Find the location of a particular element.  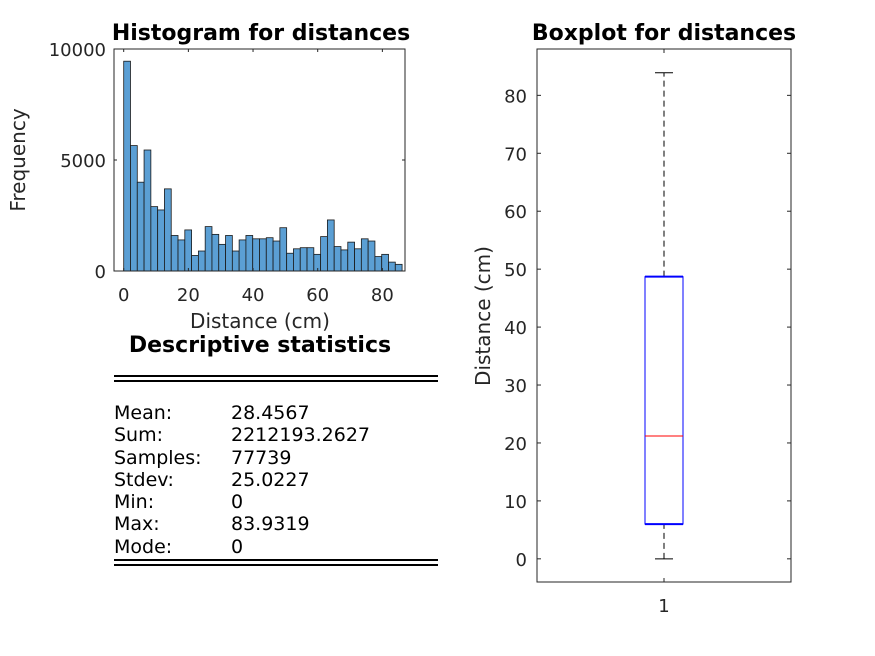

stats-row-value: 25.0227 is located at coordinates (270, 479).